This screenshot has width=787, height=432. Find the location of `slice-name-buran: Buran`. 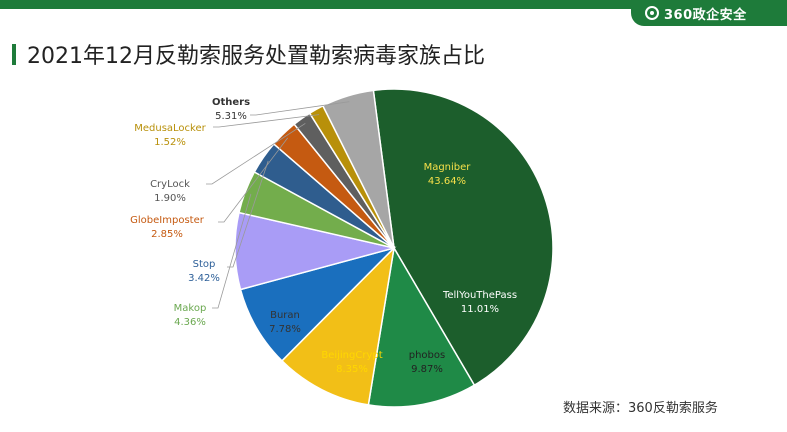

slice-name-buran: Buran is located at coordinates (285, 315).